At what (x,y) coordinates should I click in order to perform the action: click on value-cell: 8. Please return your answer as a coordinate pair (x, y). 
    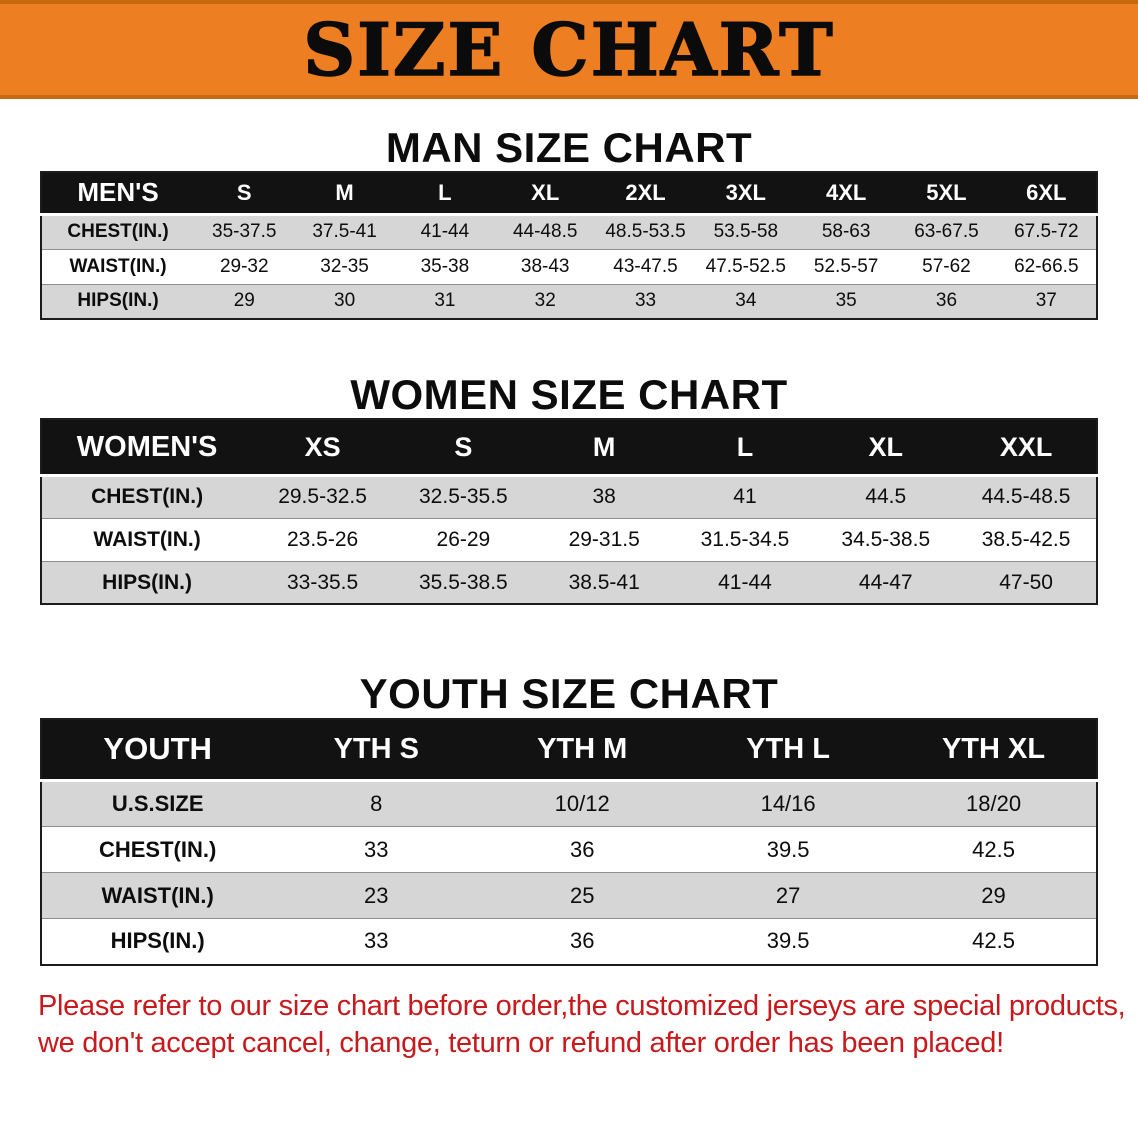
    Looking at the image, I should click on (376, 804).